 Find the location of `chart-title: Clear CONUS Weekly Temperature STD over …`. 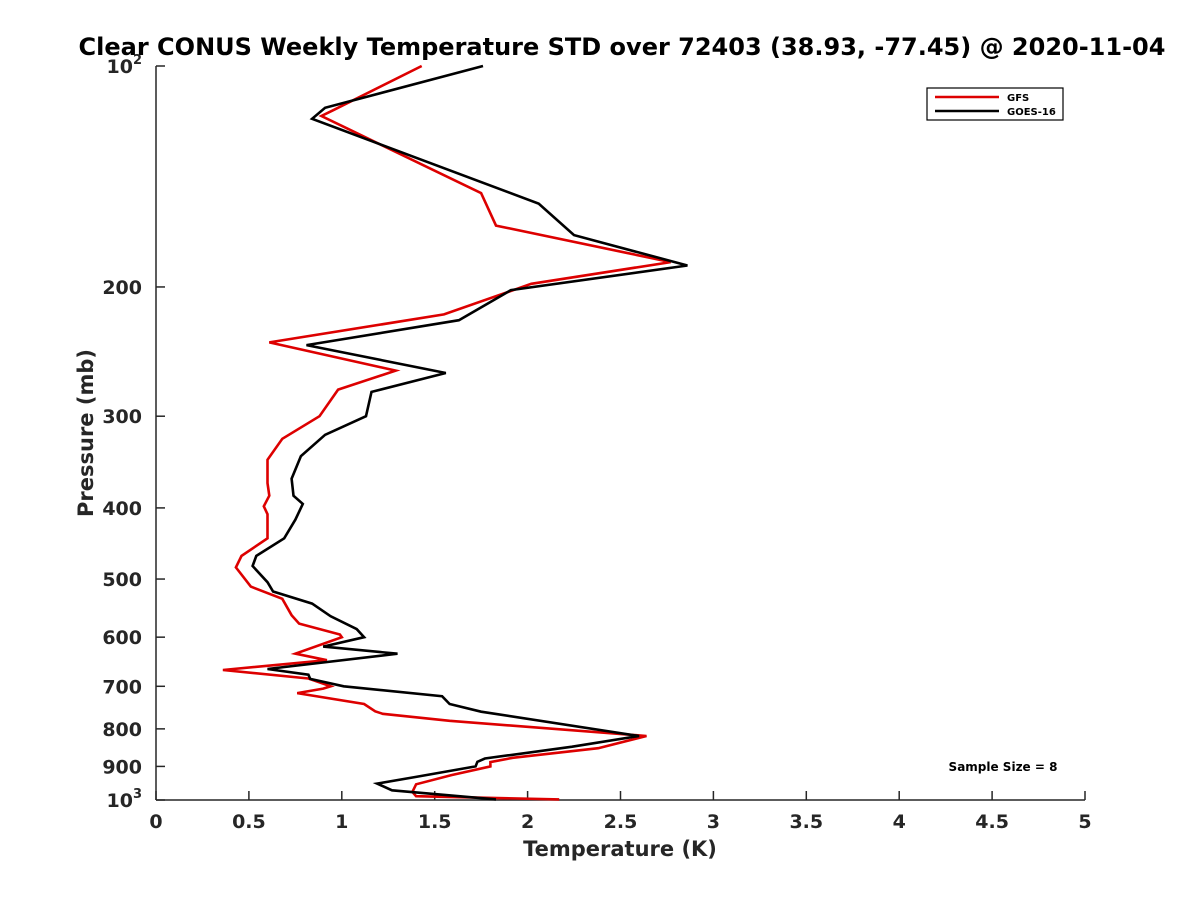

chart-title: Clear CONUS Weekly Temperature STD over … is located at coordinates (622, 47).